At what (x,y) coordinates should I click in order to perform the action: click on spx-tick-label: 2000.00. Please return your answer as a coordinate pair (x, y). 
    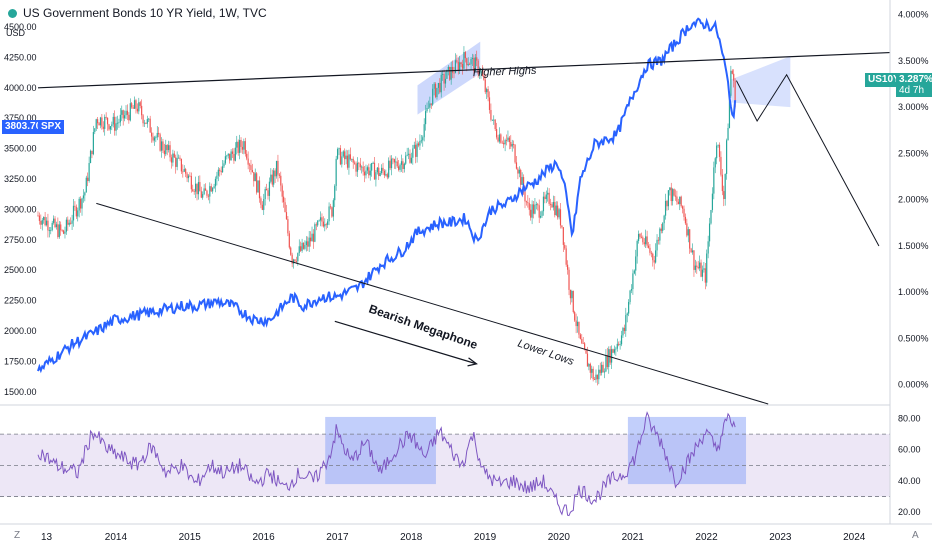
    Looking at the image, I should click on (20, 331).